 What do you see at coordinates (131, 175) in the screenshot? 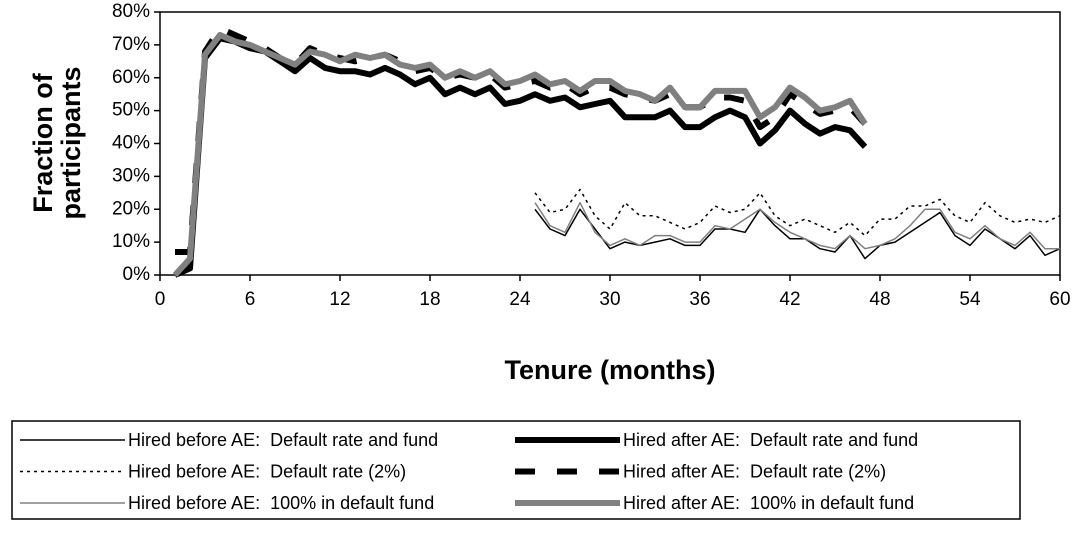
I see `y-tick-label: 30%` at bounding box center [131, 175].